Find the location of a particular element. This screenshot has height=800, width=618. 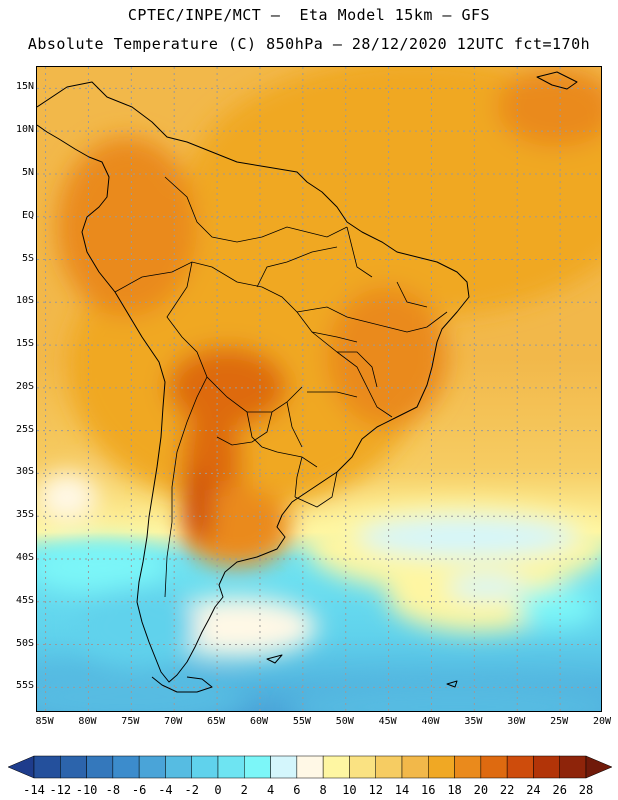

colorbar-label: 2 is located at coordinates (244, 790).